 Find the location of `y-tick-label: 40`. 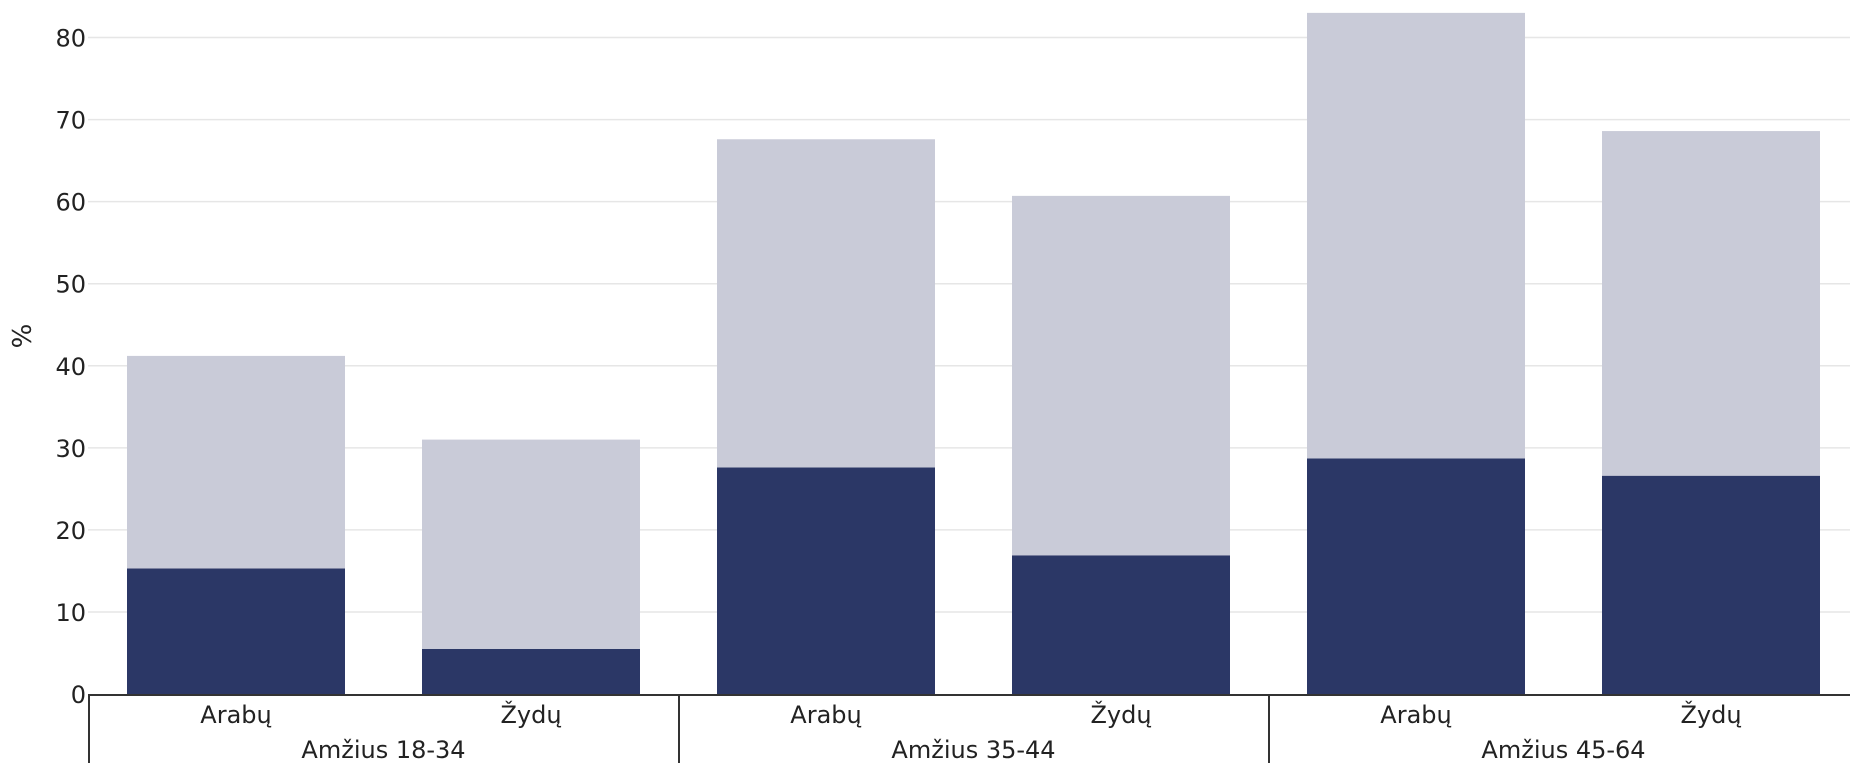

y-tick-label: 40 is located at coordinates (70, 367).